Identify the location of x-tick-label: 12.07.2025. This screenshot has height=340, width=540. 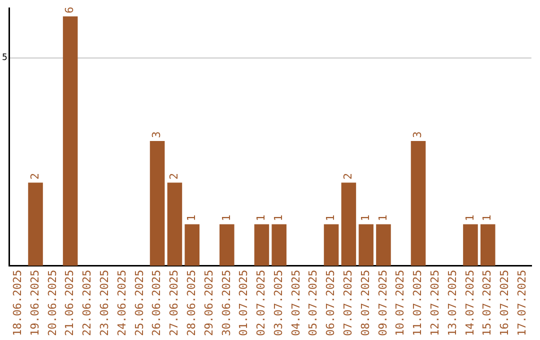
(435, 303).